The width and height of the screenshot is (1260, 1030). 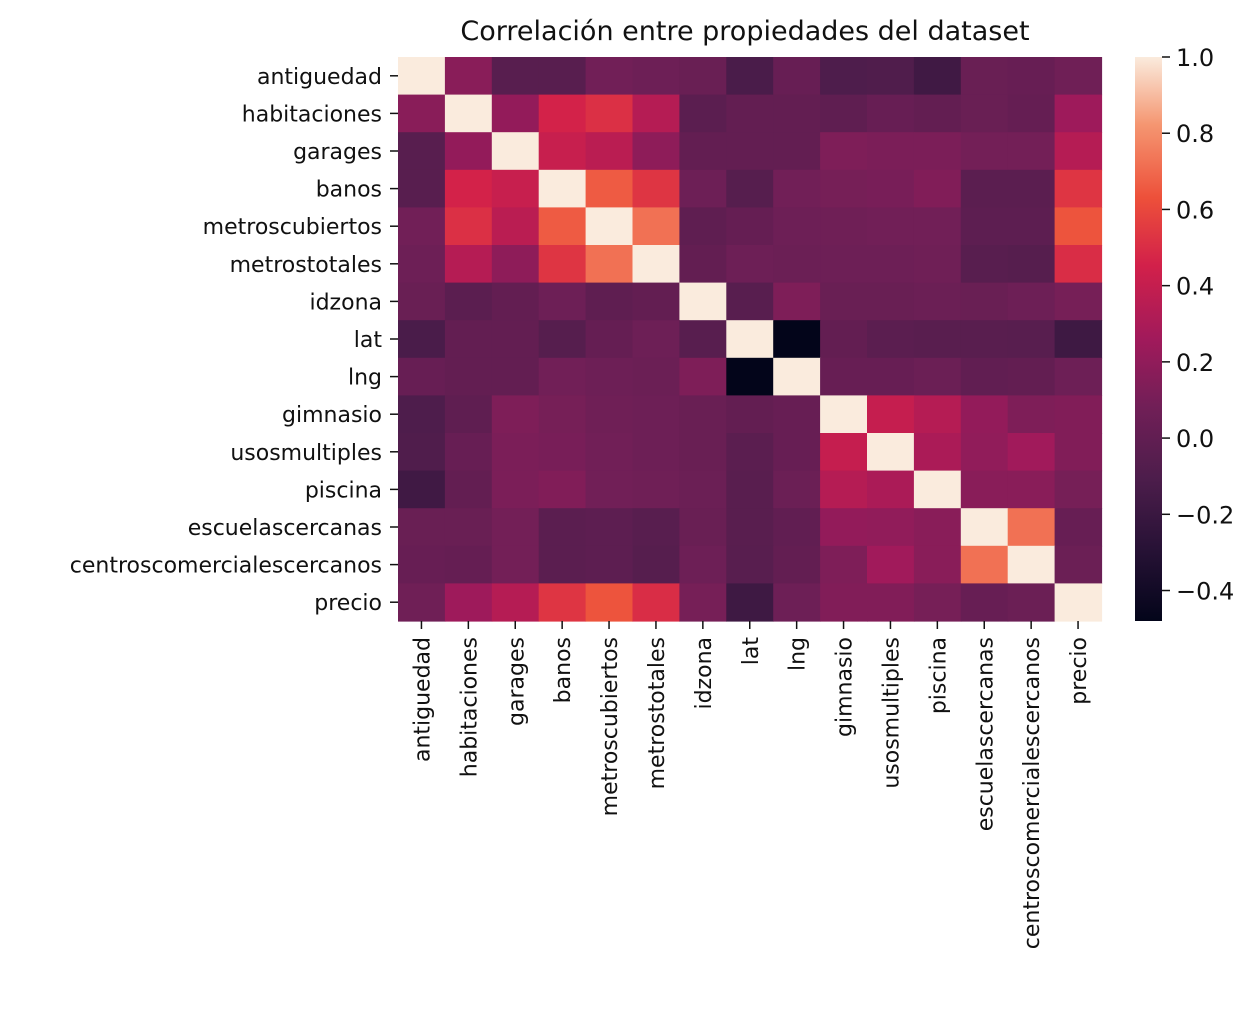 What do you see at coordinates (845, 687) in the screenshot?
I see `x-tick-label: gimnasio` at bounding box center [845, 687].